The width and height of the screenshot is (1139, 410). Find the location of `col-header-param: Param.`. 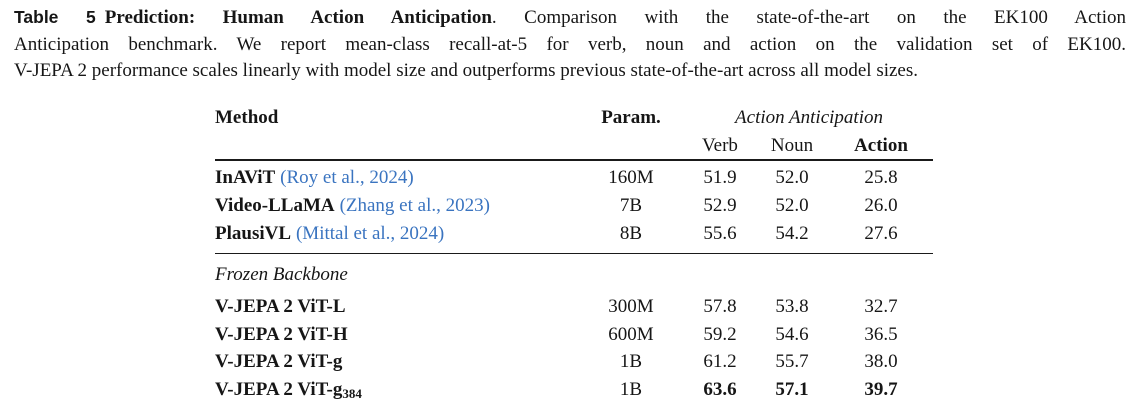

col-header-param: Param. is located at coordinates (631, 117).